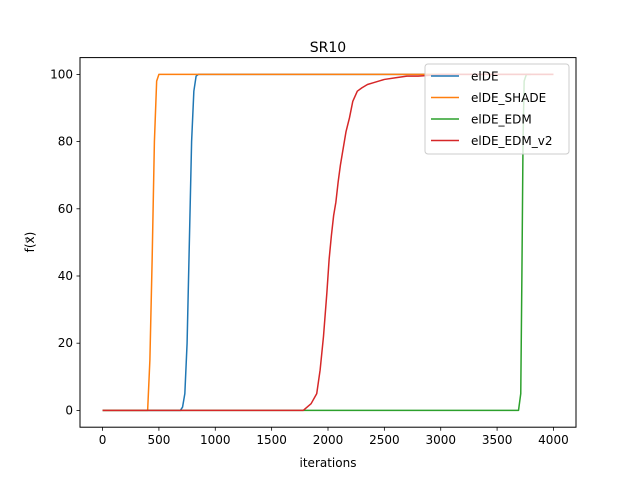 The image size is (640, 480). Describe the element at coordinates (65, 209) in the screenshot. I see `y-tick-label-3: 60` at that location.